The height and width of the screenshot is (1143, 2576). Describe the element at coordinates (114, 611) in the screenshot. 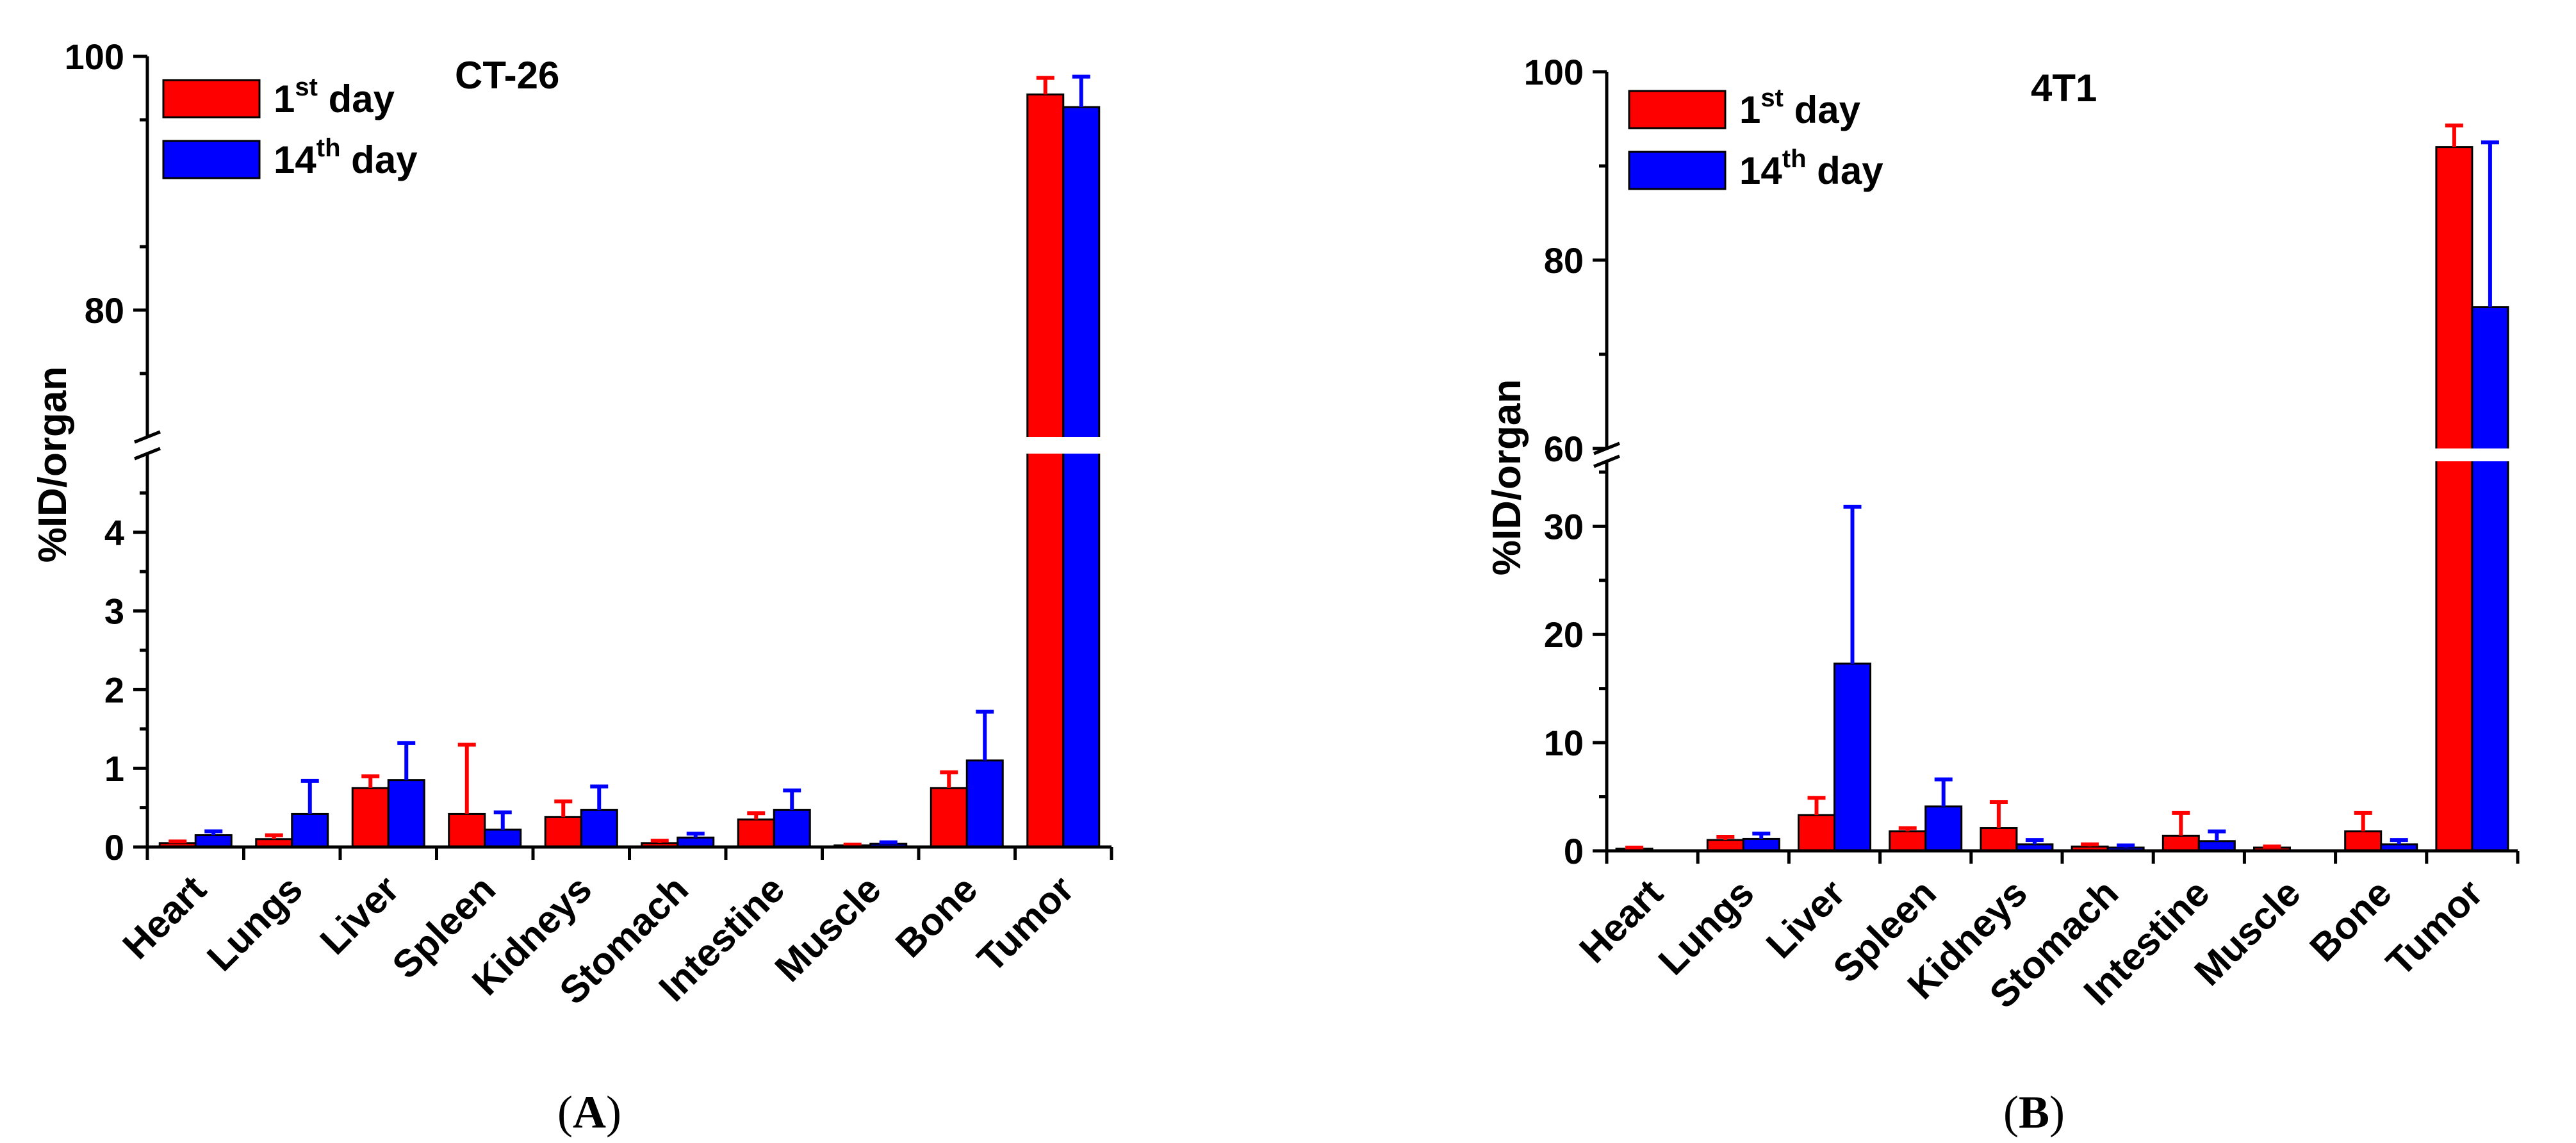

I see `y-tick-label: 3` at that location.